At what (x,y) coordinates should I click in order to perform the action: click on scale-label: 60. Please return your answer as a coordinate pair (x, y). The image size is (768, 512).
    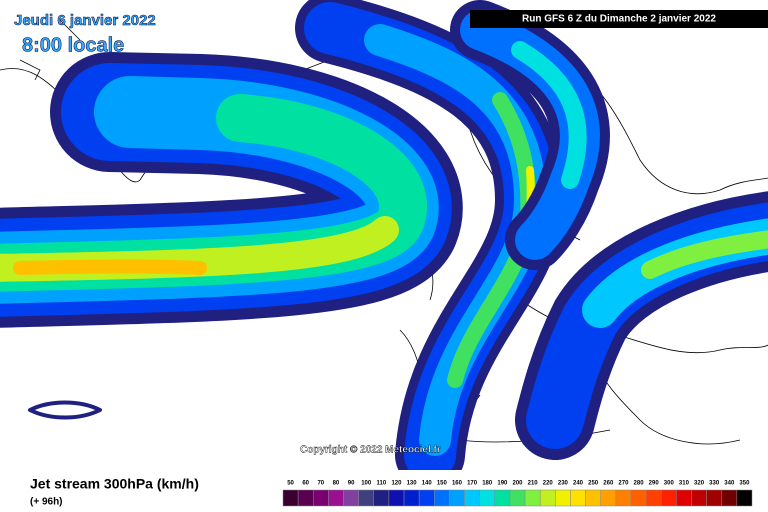
    Looking at the image, I should click on (305, 484).